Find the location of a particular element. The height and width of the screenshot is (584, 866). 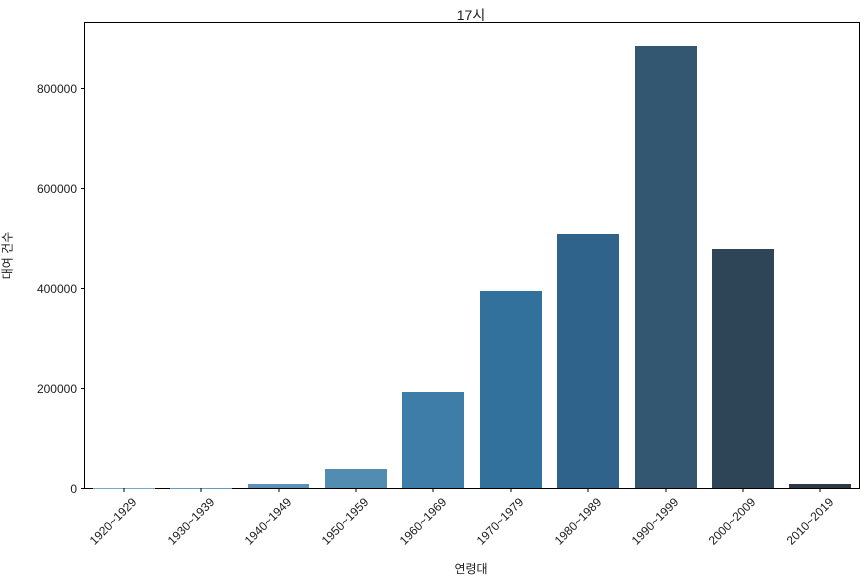

bar-1960~1969 is located at coordinates (433, 439).